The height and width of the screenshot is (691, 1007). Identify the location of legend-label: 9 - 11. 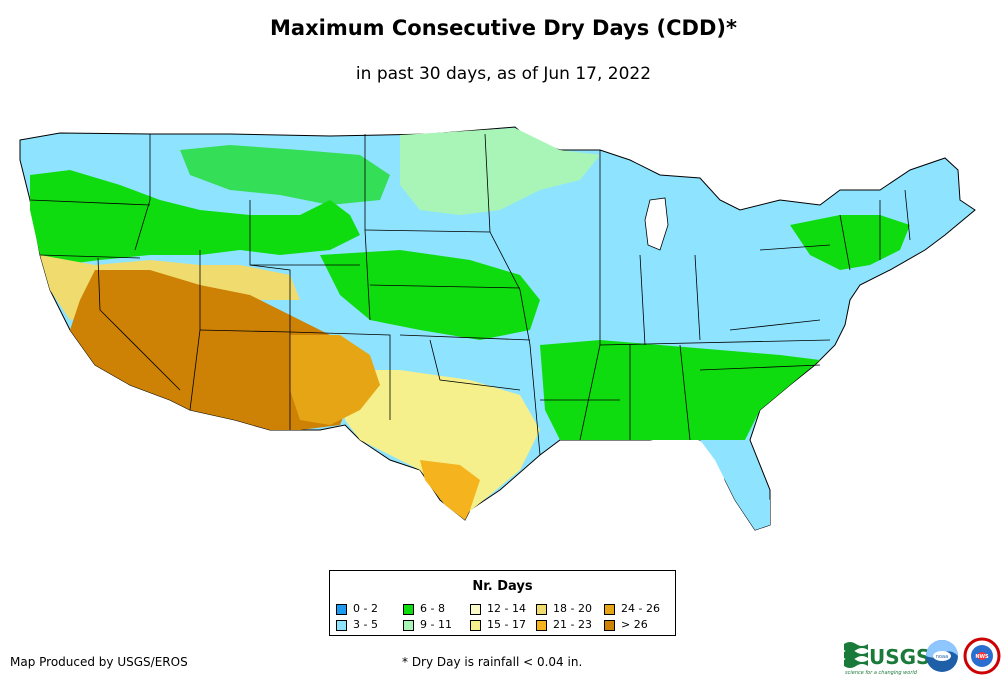
(436, 624).